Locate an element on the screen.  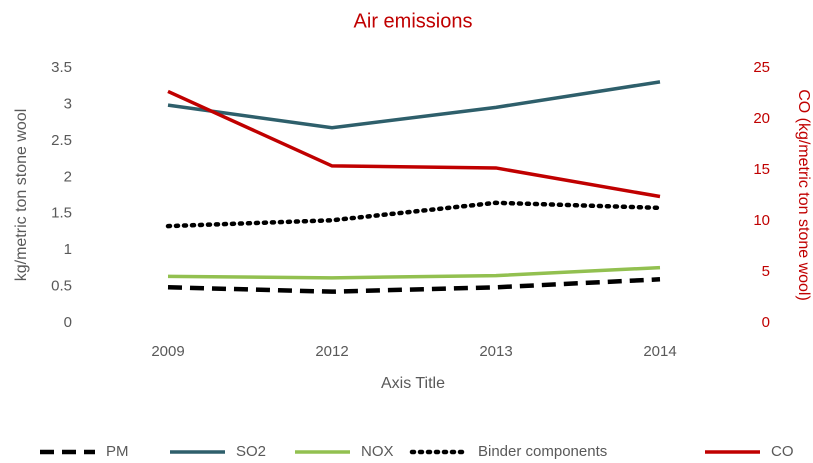
y2-tick-label: 25 is located at coordinates (761, 67).